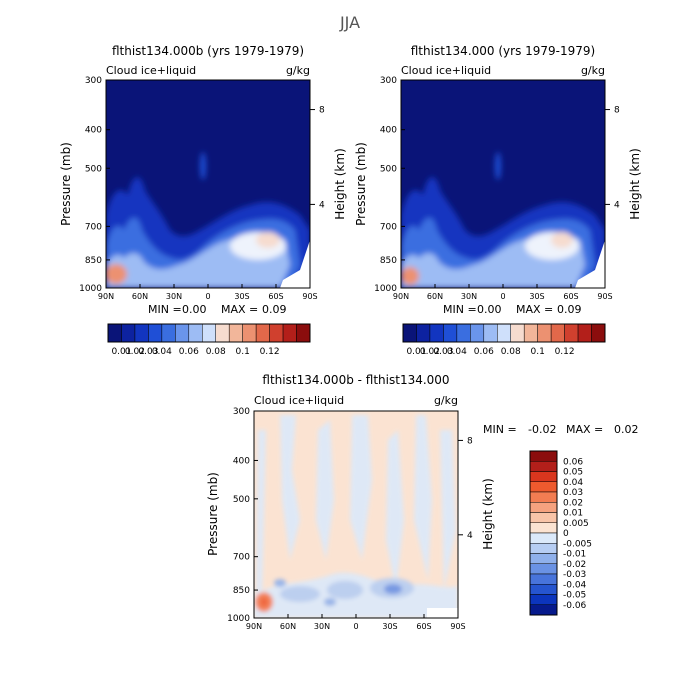 This screenshot has height=700, width=700. I want to click on panel-3-max-value: 0.02, so click(626, 429).